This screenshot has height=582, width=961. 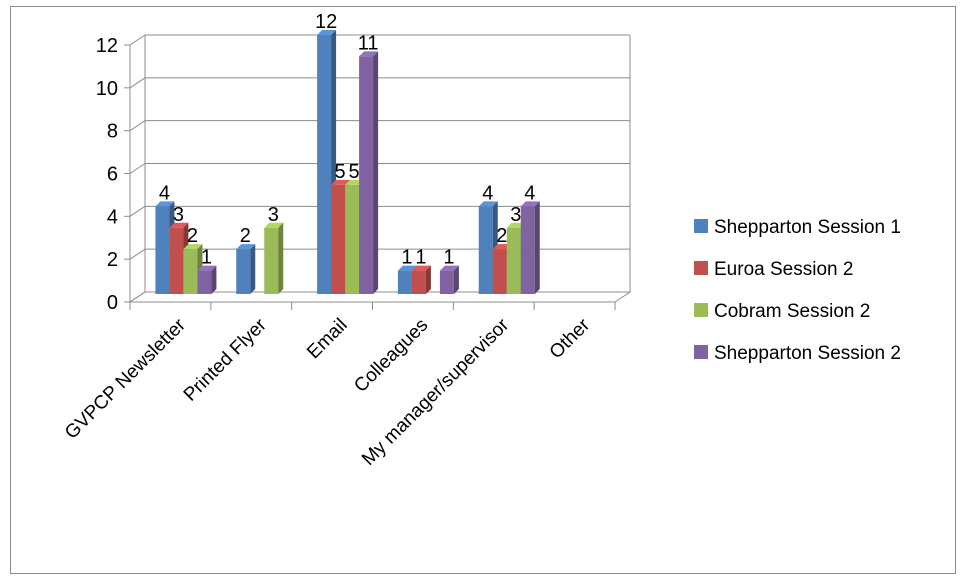 What do you see at coordinates (326, 22) in the screenshot?
I see `data-label: 12` at bounding box center [326, 22].